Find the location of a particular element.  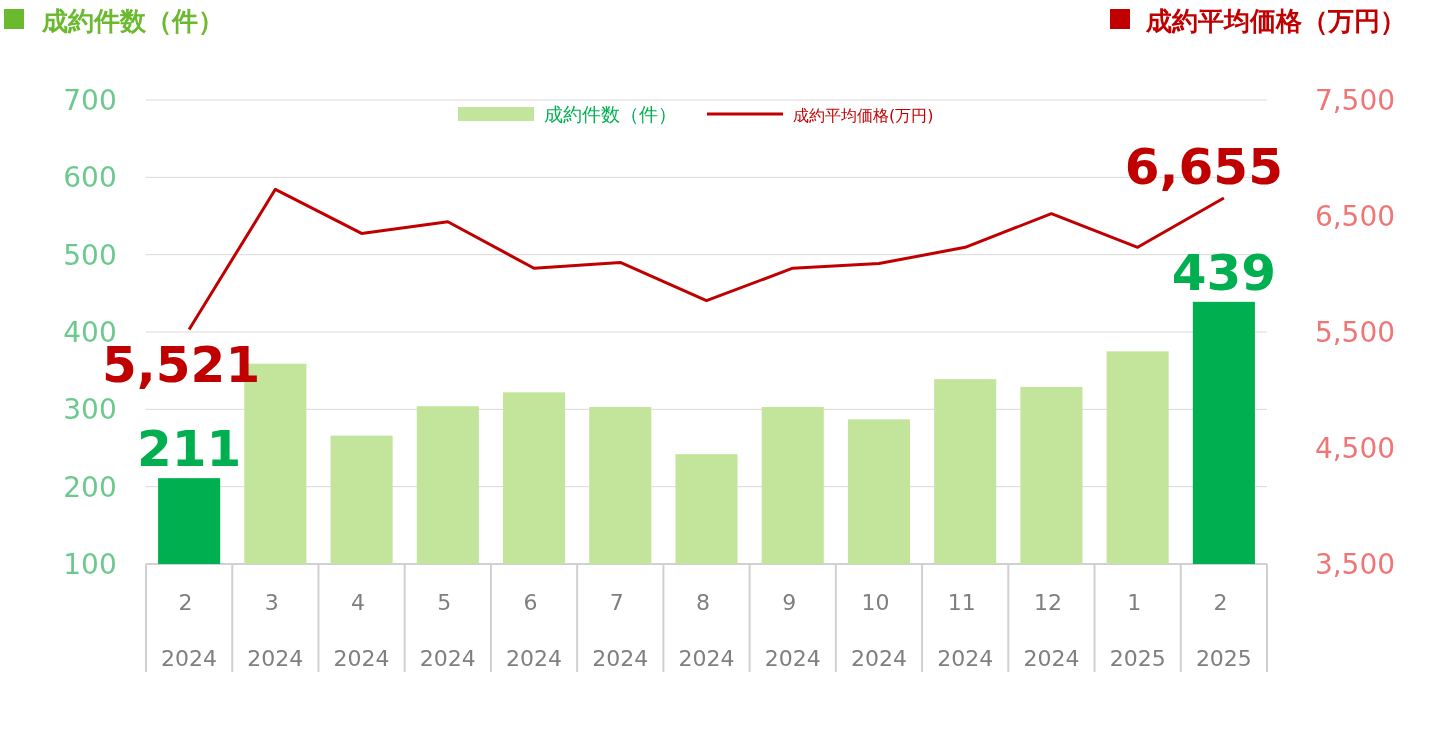

category-label: 12 2024 is located at coordinates (1051, 630).